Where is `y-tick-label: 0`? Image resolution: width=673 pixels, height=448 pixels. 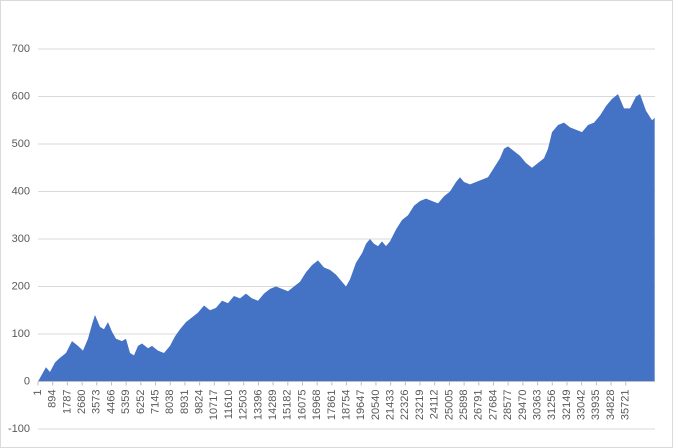 y-tick-label: 0 is located at coordinates (27, 381).